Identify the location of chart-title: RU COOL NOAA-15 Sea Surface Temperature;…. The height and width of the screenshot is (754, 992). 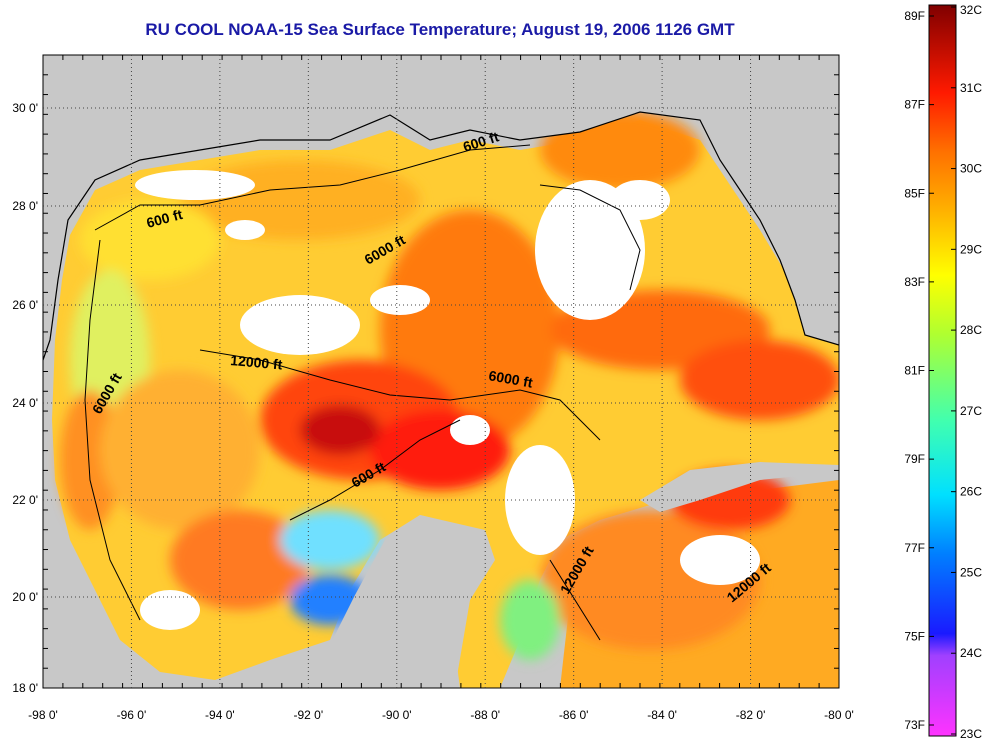
(440, 29).